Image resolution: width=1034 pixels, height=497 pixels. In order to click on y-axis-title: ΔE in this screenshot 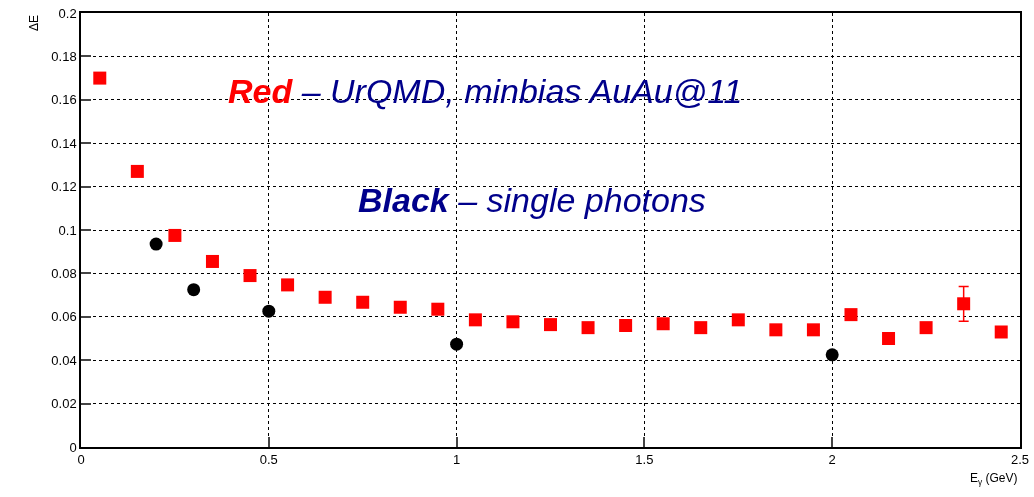, I will do `click(34, 23)`.